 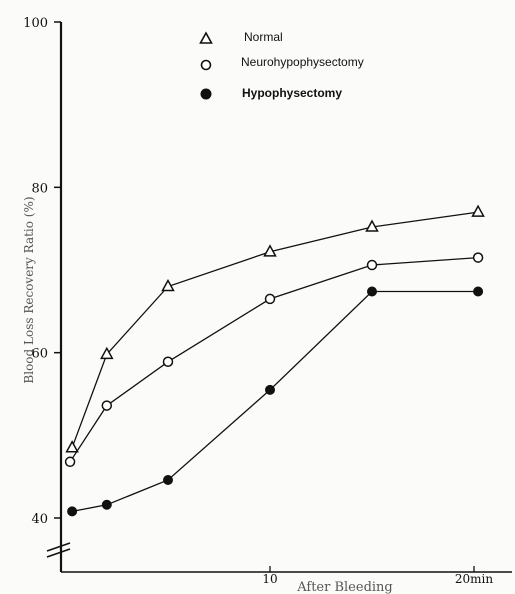 I want to click on legend-label-hypophysectomy: Hypophysectomy, so click(x=292, y=93).